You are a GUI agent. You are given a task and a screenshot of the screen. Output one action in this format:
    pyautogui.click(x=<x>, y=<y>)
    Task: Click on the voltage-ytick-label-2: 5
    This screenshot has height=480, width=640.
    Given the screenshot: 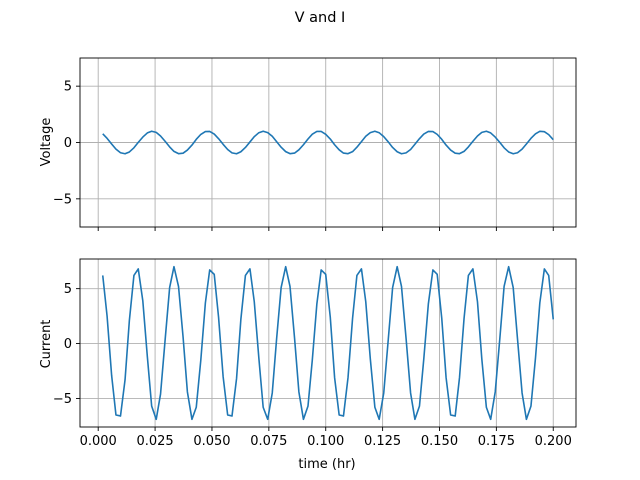 What is the action you would take?
    pyautogui.click(x=68, y=87)
    